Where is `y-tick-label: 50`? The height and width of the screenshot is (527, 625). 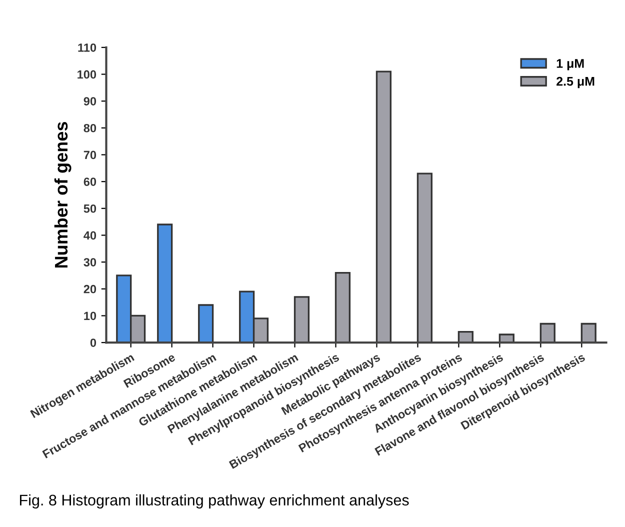
y-tick-label: 50 is located at coordinates (90, 208).